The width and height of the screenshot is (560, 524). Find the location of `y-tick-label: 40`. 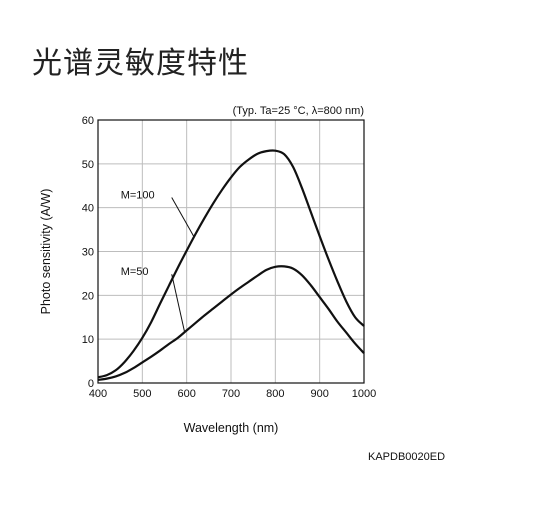

y-tick-label: 40 is located at coordinates (88, 209).